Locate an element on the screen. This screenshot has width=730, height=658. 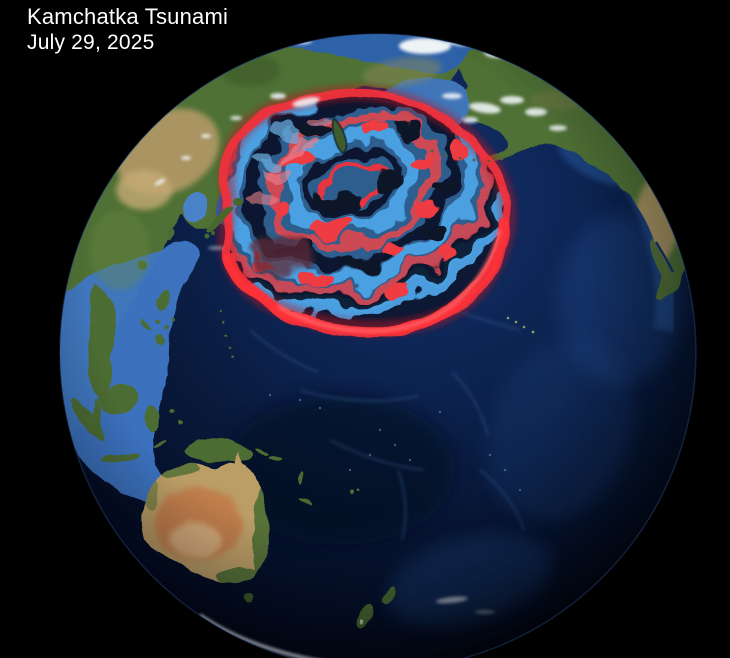
atmosphere-limb-glow is located at coordinates (283, 635).